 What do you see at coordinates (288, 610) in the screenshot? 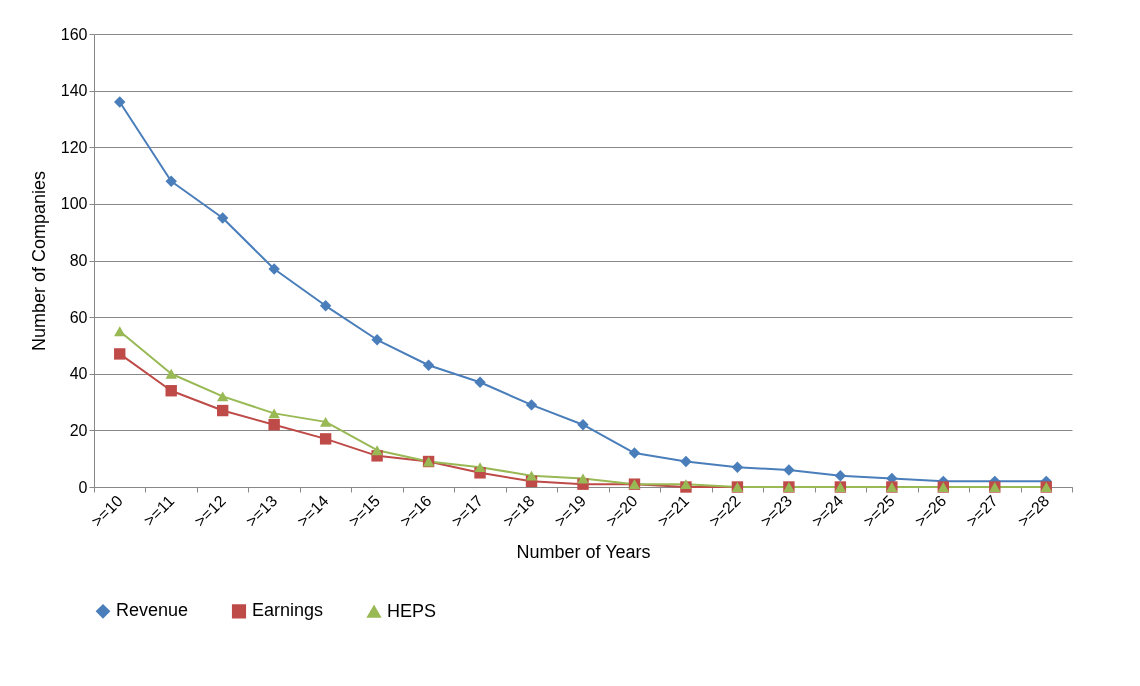
I see `legend-label: Earnings` at bounding box center [288, 610].